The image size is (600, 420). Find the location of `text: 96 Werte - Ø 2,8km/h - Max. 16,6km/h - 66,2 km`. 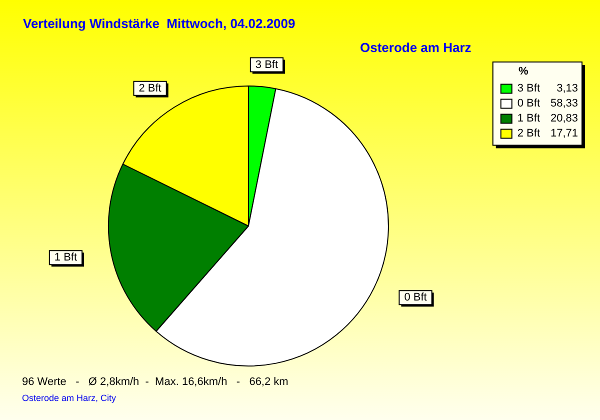

text: 96 Werte - Ø 2,8km/h - Max. 16,6km/h - 66,2 km is located at coordinates (155, 382).